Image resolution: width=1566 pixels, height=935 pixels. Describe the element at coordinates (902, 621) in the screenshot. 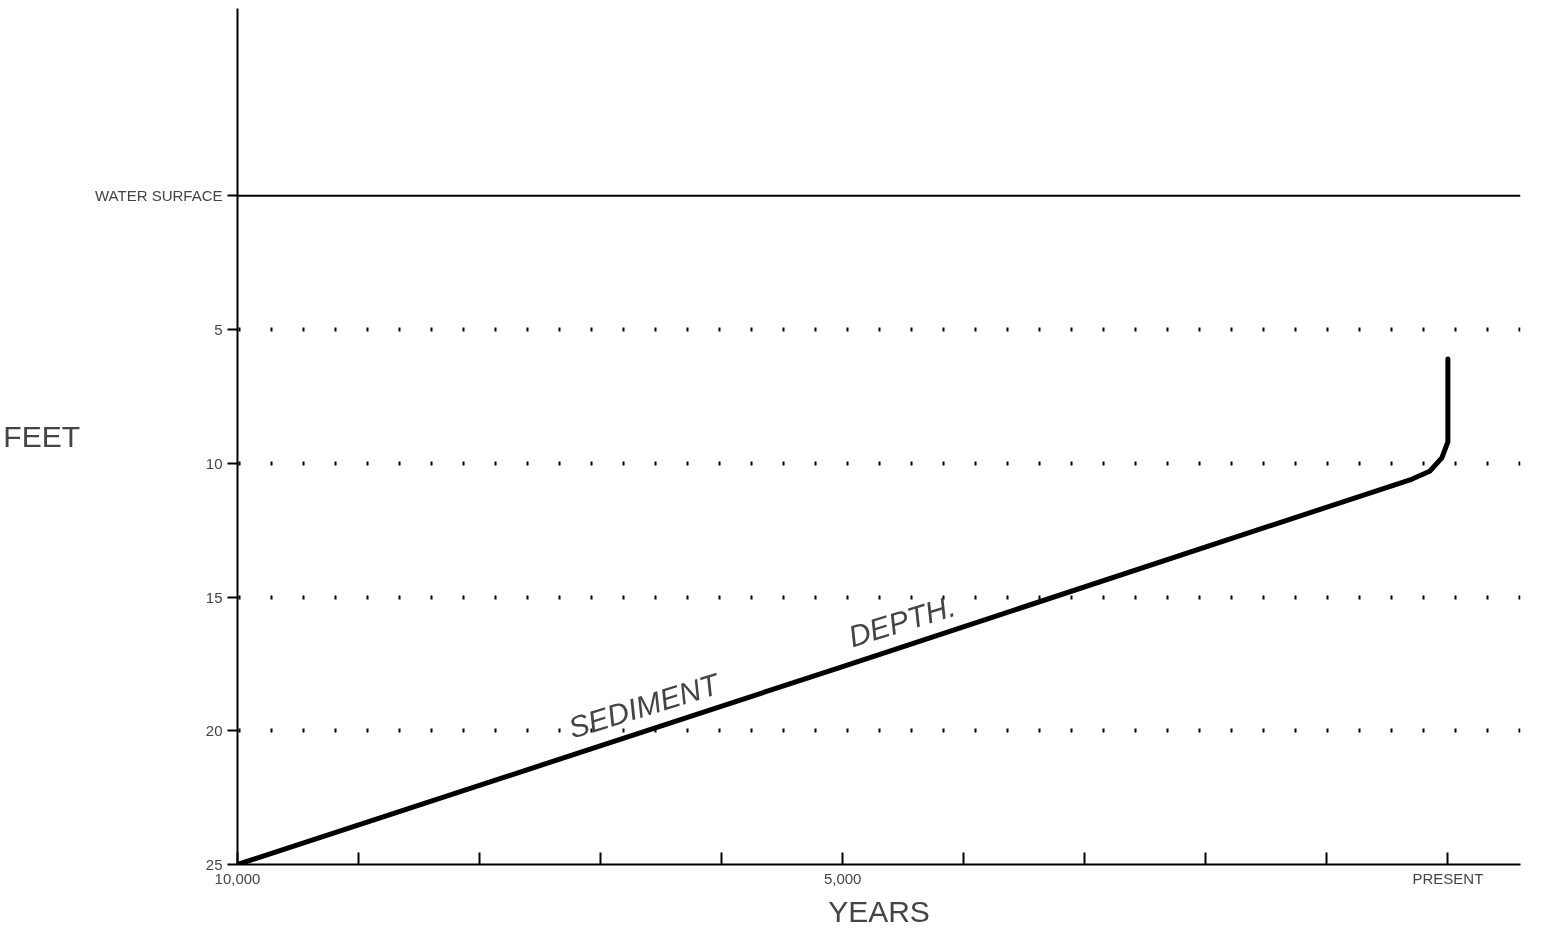

I see `annotation: DEPTH.` at that location.